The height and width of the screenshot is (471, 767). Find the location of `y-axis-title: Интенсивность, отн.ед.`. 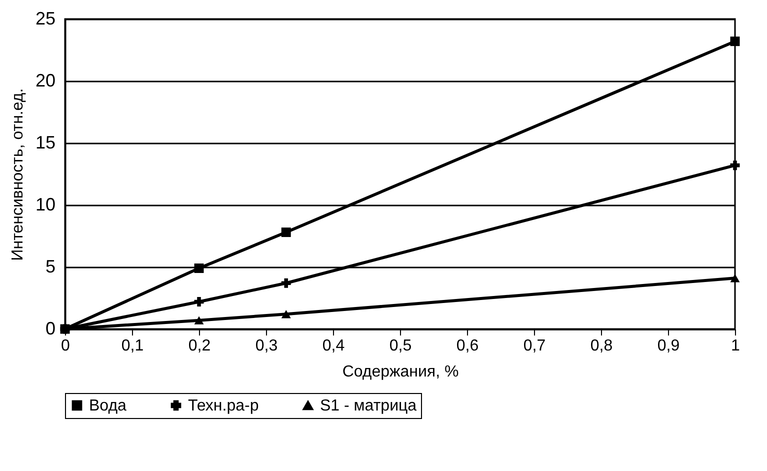

y-axis-title: Интенсивность, отн.ед. is located at coordinates (17, 174).